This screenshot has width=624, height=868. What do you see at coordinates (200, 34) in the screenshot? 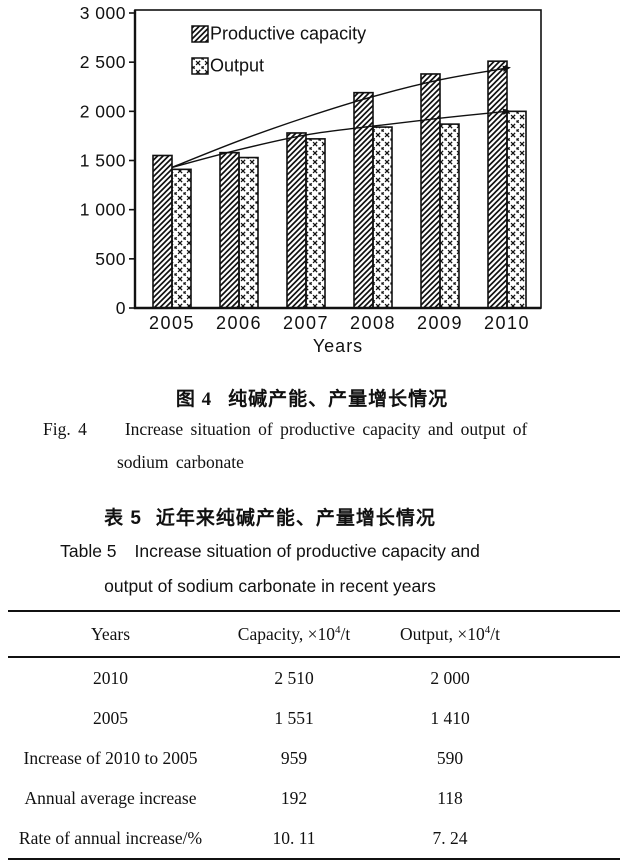
I see `legend-swatch-diagonal` at bounding box center [200, 34].